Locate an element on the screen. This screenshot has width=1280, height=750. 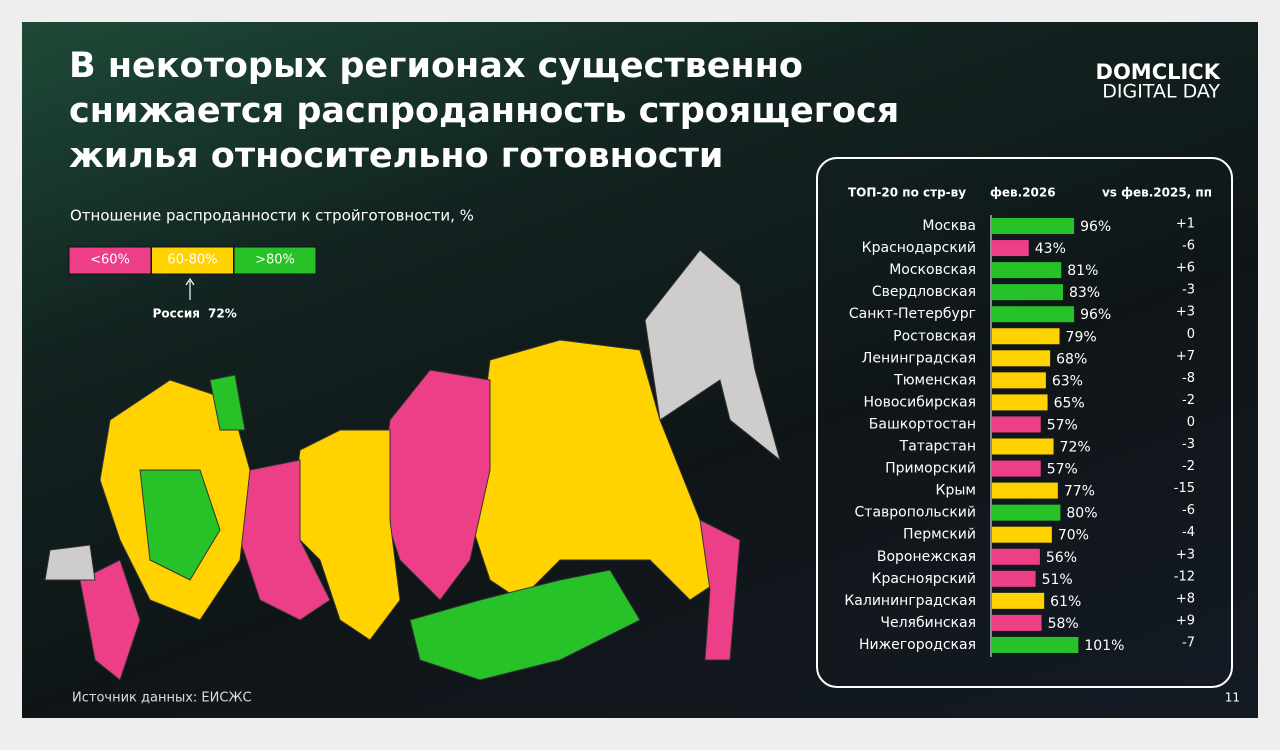
value-label: 80% is located at coordinates (1081, 514).